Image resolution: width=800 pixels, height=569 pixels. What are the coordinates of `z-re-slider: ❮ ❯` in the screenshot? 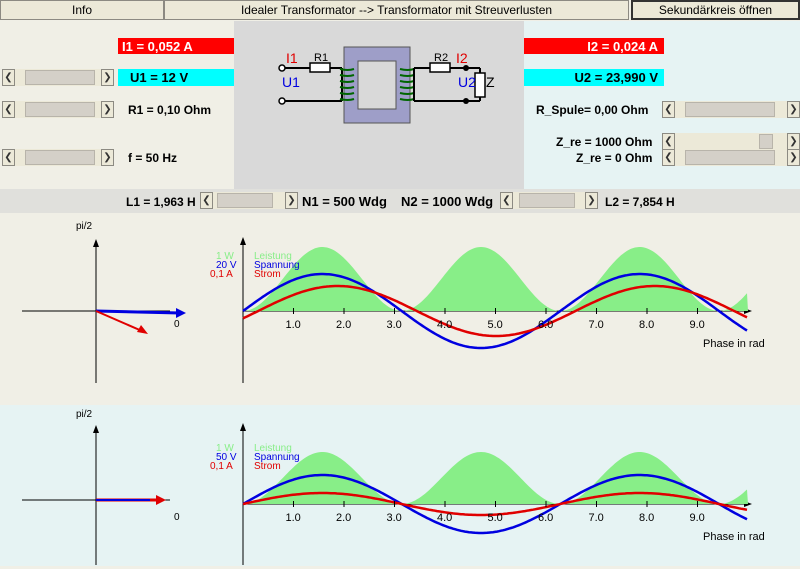 It's located at (731, 141).